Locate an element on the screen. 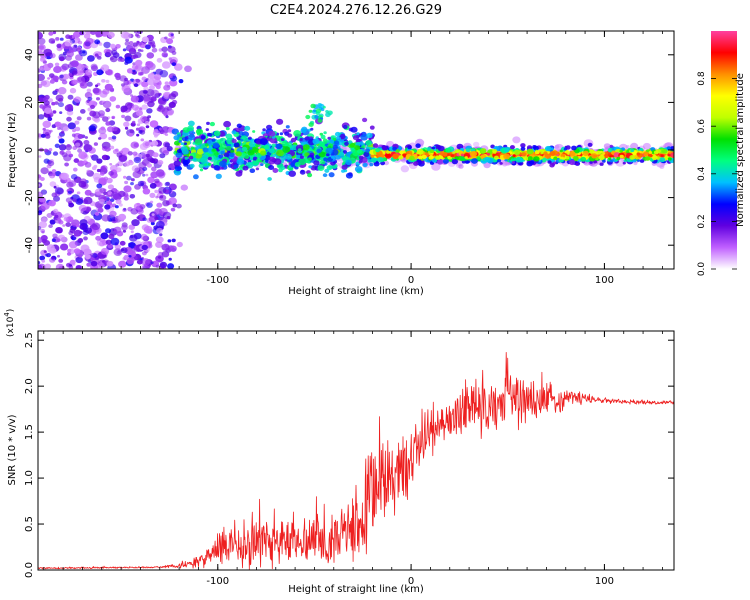 The width and height of the screenshot is (750, 600). colorbar-tick-label: 0.4 is located at coordinates (702, 173).